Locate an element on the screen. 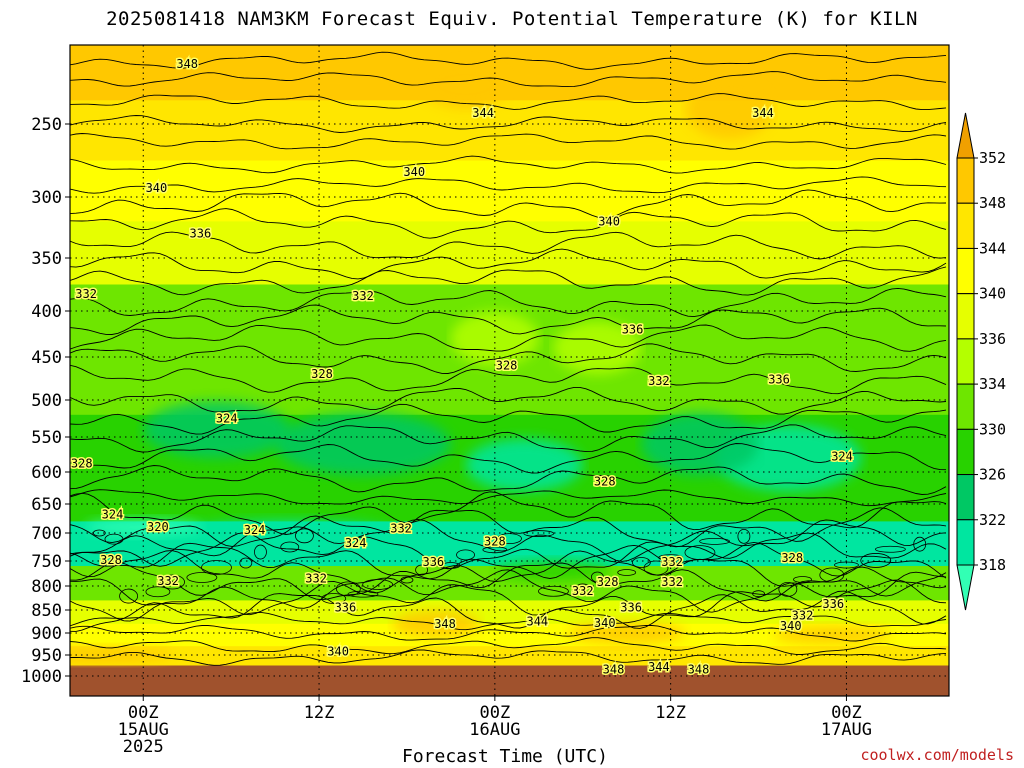 The height and width of the screenshot is (768, 1024). y-tick-label: 250 is located at coordinates (46, 125).